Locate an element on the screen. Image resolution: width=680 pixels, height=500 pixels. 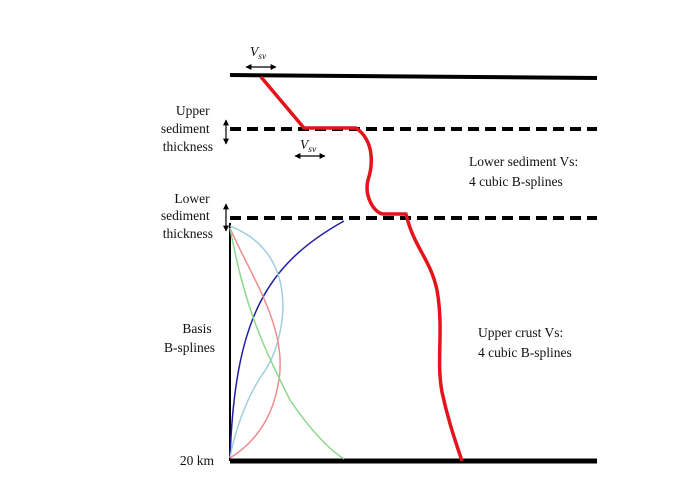
basis-splines-label: Basis B-splines is located at coordinates (189, 338).